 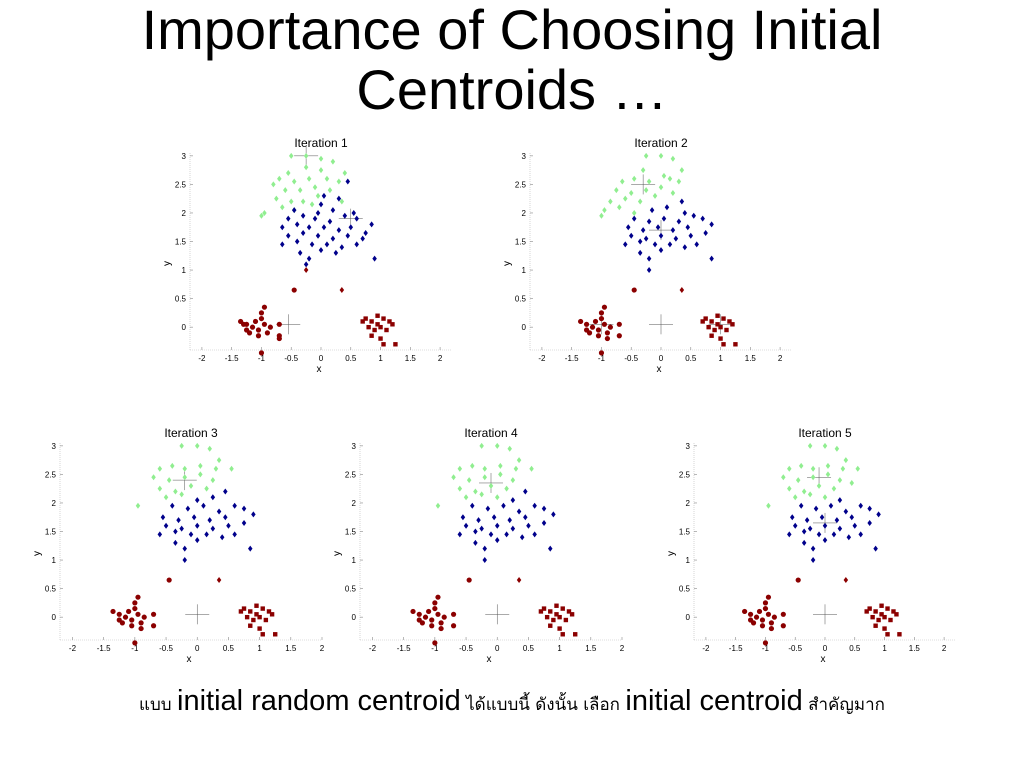 I want to click on y-tick-label: 2.5, so click(x=521, y=184).